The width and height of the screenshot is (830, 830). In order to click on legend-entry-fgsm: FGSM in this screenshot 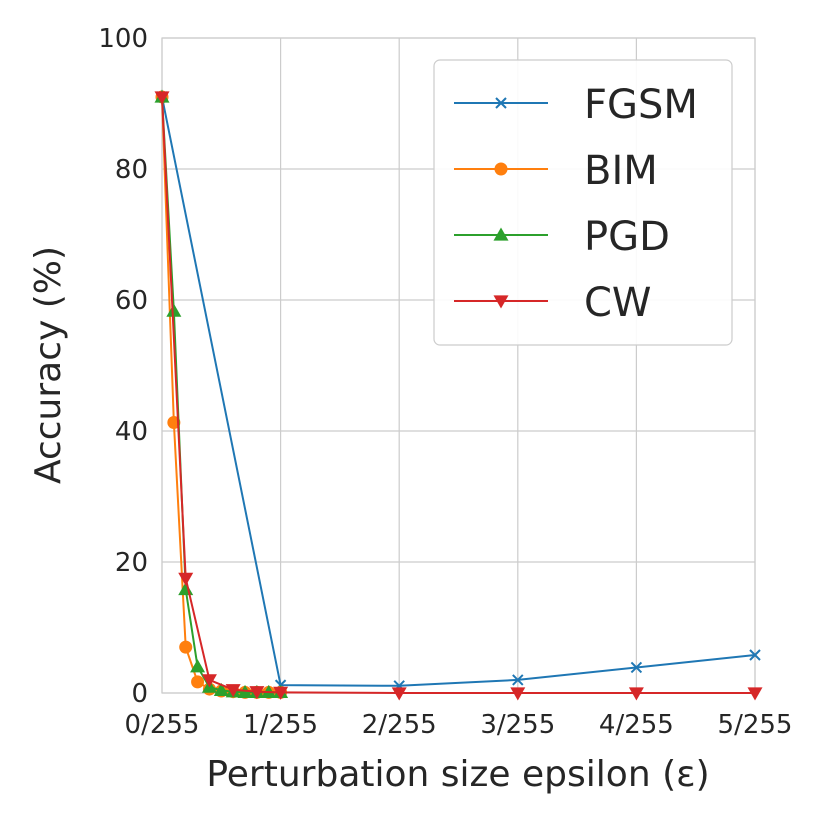, I will do `click(576, 105)`.